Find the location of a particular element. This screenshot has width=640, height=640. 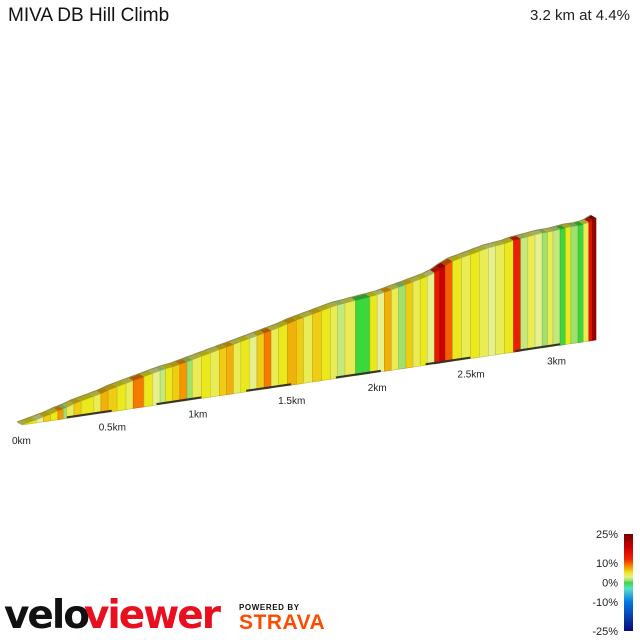

grade-scale-label: 25% is located at coordinates (607, 535).